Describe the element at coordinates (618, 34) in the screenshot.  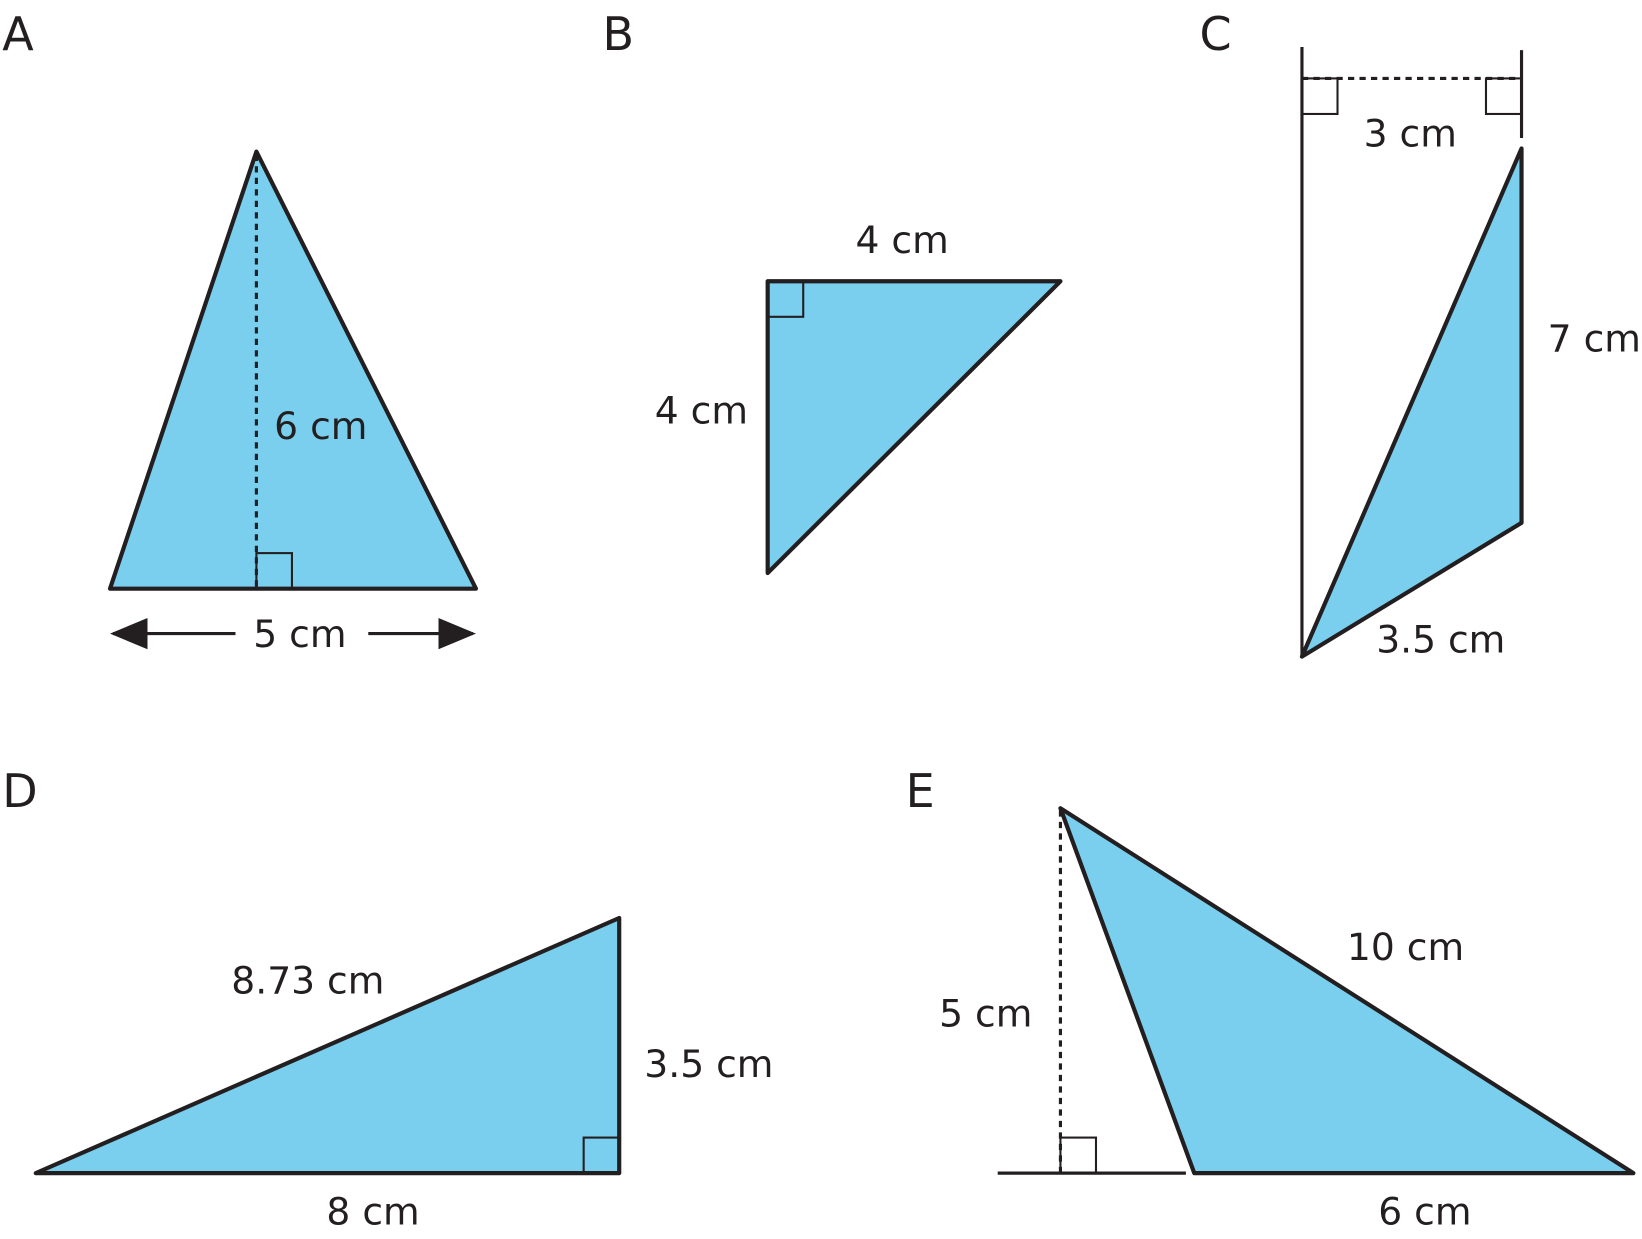
I see `figure-b-letter: B` at that location.